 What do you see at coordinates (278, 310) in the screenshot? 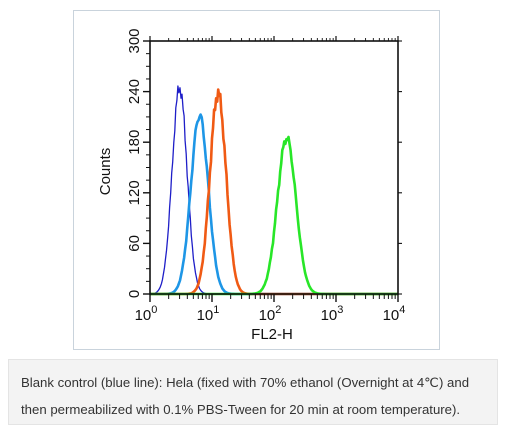
I see `x-tick-exponent: 2` at bounding box center [278, 310].